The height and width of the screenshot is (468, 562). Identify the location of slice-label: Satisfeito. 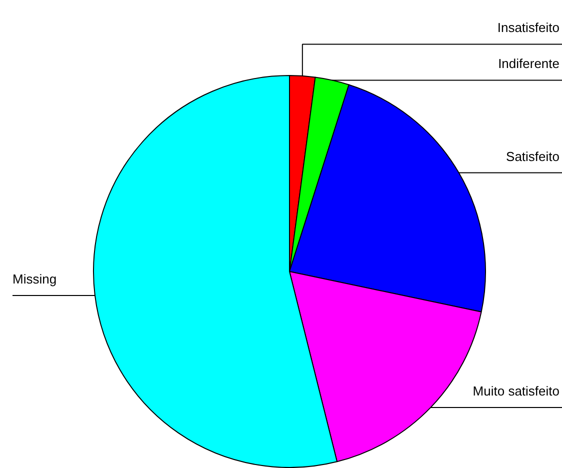
(533, 156).